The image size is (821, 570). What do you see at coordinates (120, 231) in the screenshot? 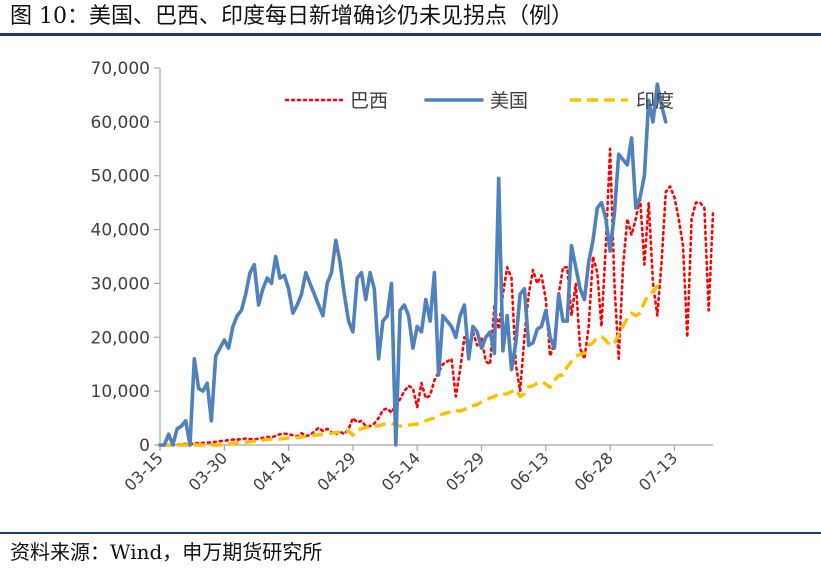
I see `y-tick-label: 40,000` at bounding box center [120, 231].